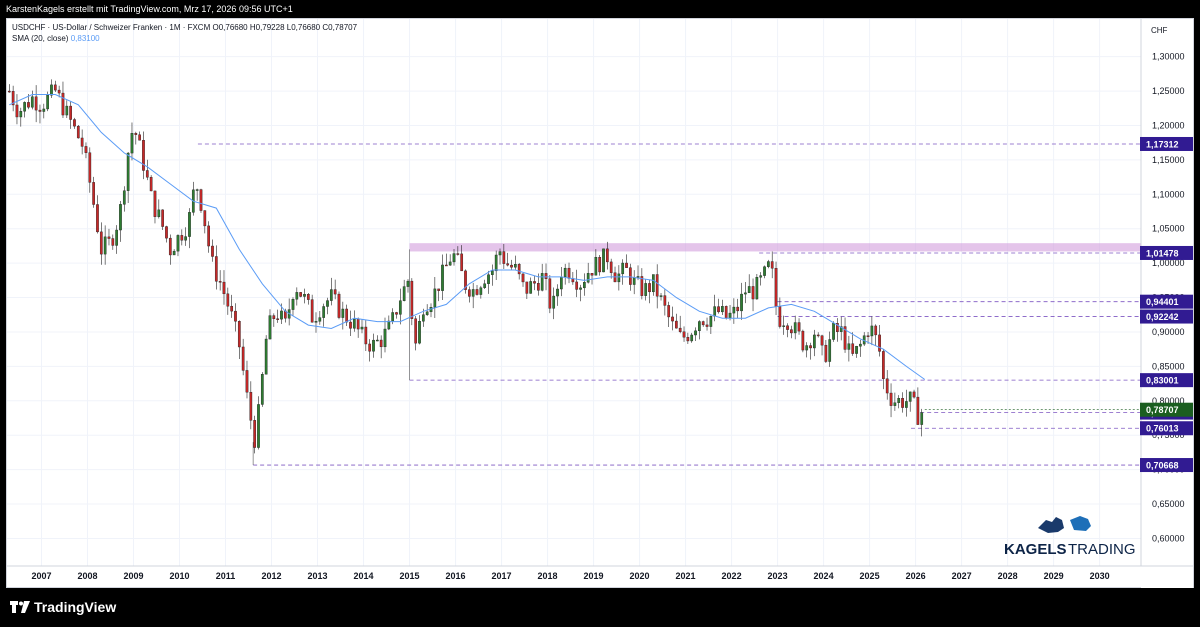  I want to click on y-tick-label: 1,10000, so click(1168, 194).